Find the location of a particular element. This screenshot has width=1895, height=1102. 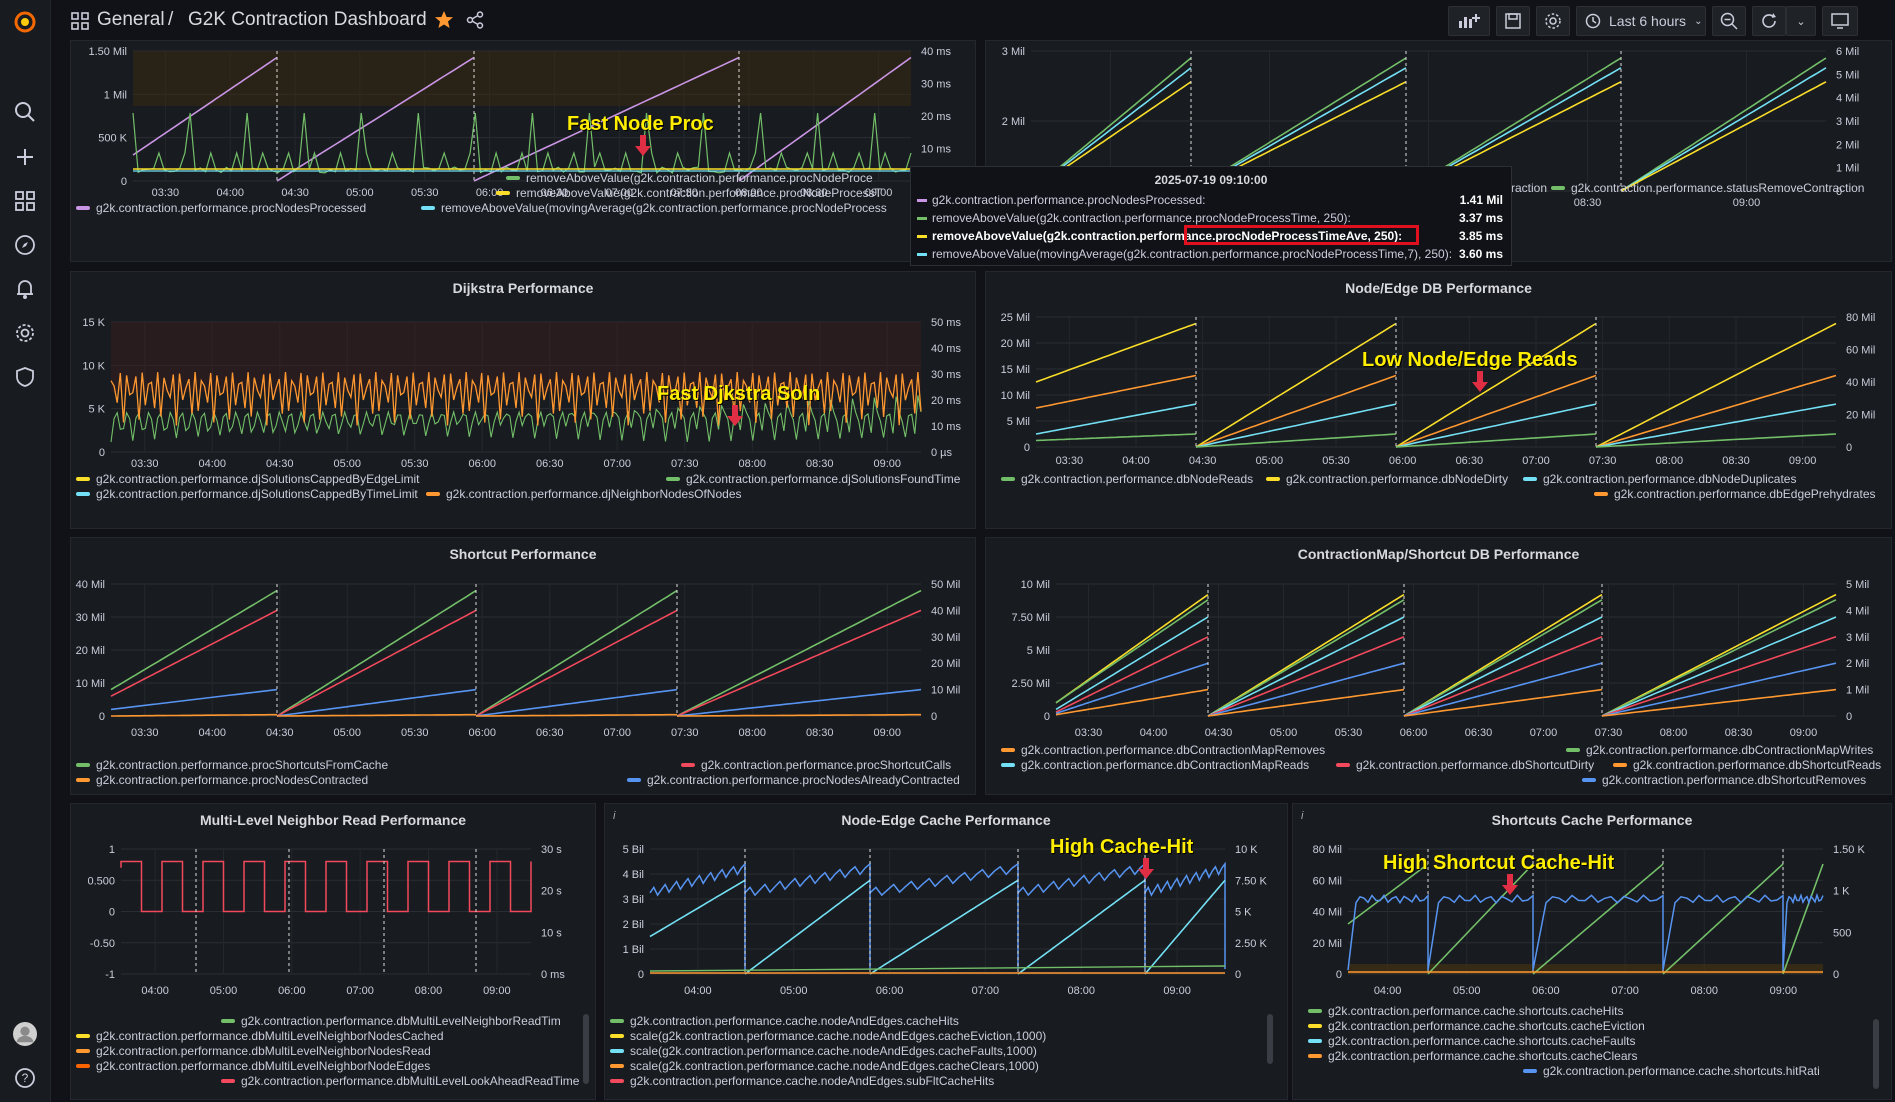

legend-item: g2k.contraction.performance.dbNodeDirty is located at coordinates (1387, 479).